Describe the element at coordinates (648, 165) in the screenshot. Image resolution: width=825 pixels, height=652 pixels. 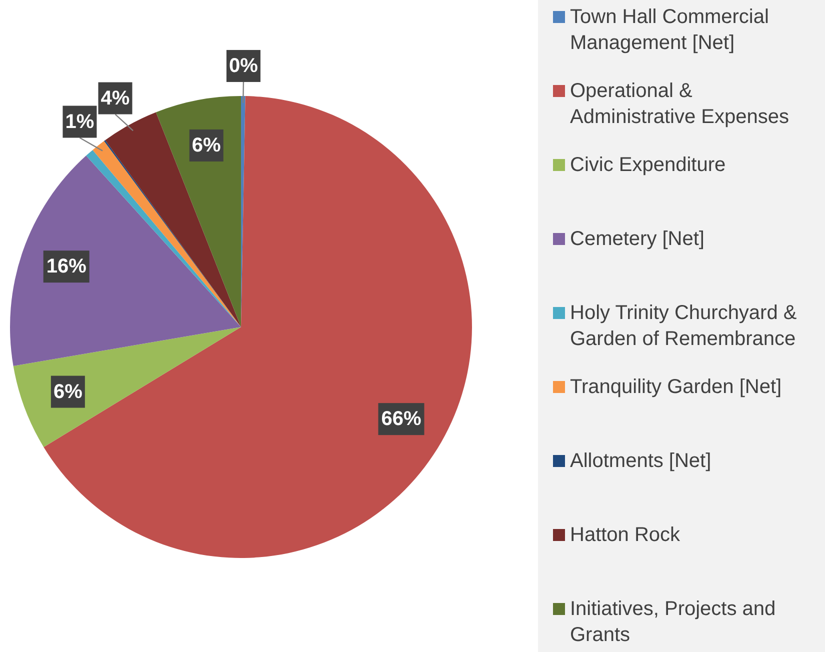
I see `legend-label: Civic Expenditure` at that location.